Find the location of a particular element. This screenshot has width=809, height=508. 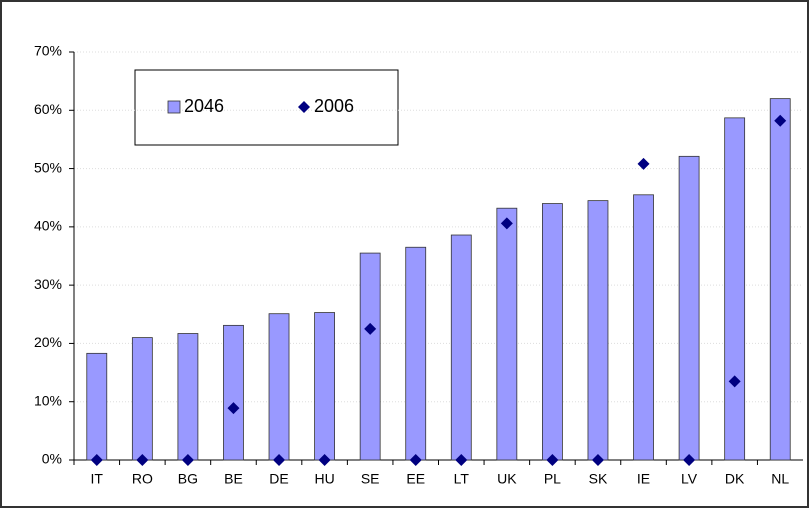

x-tick-label: IE is located at coordinates (643, 479).